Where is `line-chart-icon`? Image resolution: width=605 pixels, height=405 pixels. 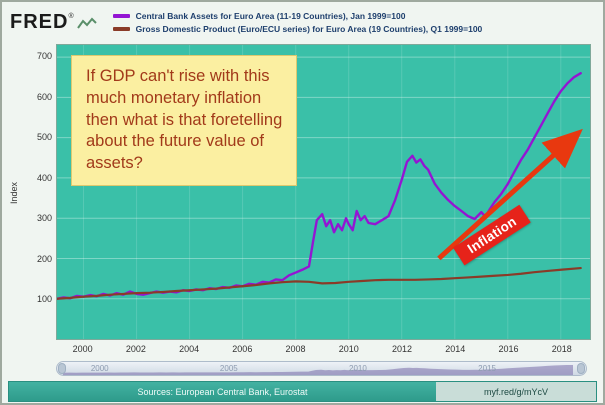 line-chart-icon is located at coordinates (86, 23).